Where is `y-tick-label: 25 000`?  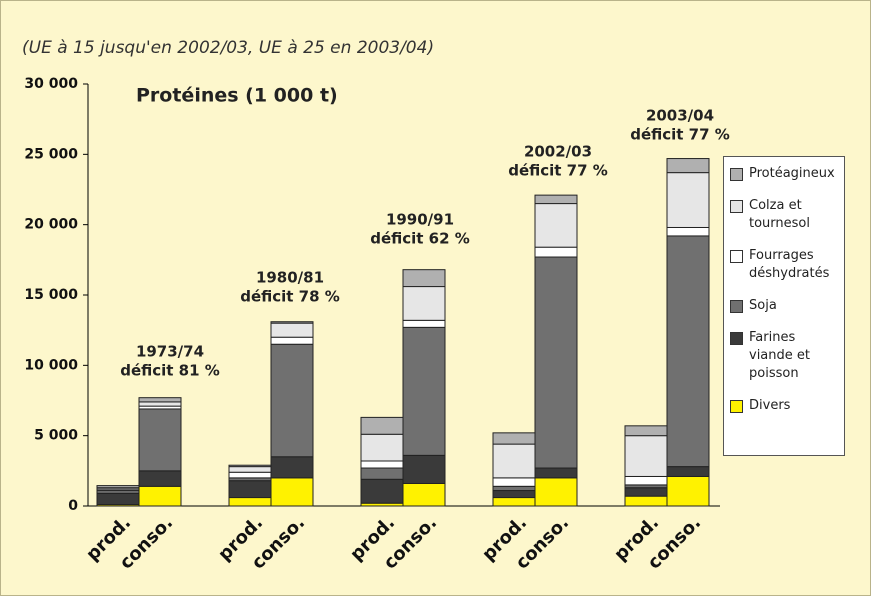 y-tick-label: 25 000 is located at coordinates (51, 154).